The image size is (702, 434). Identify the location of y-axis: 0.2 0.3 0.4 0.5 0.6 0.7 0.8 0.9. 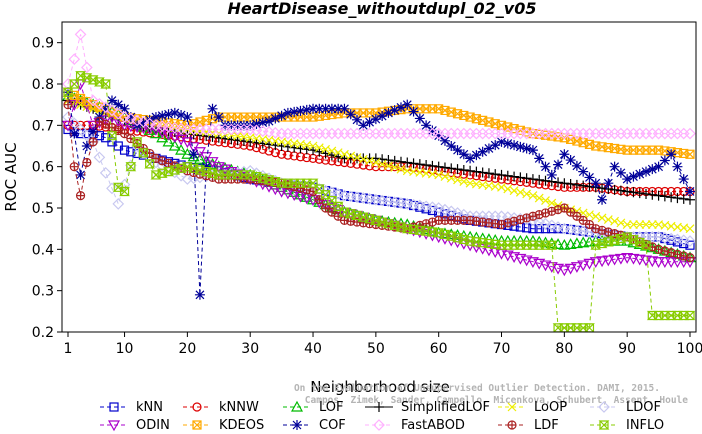
(47, 188).